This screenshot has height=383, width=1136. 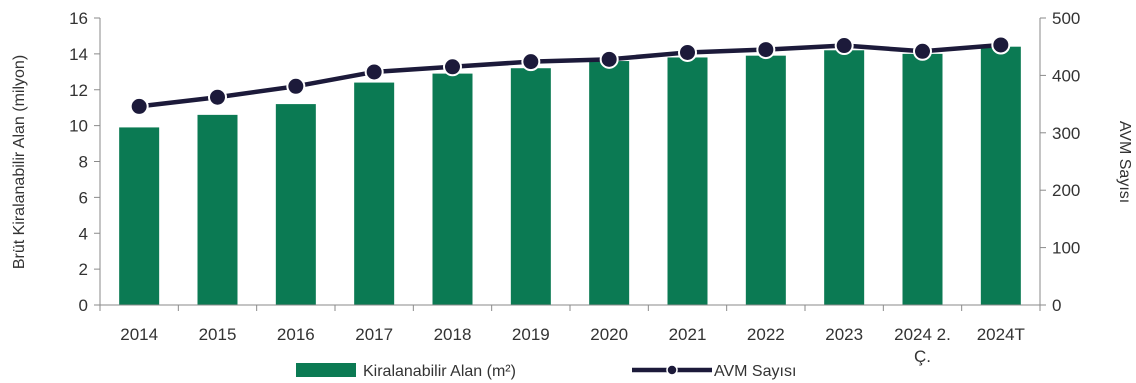 I want to click on line-avm-sayisi, so click(x=570, y=75).